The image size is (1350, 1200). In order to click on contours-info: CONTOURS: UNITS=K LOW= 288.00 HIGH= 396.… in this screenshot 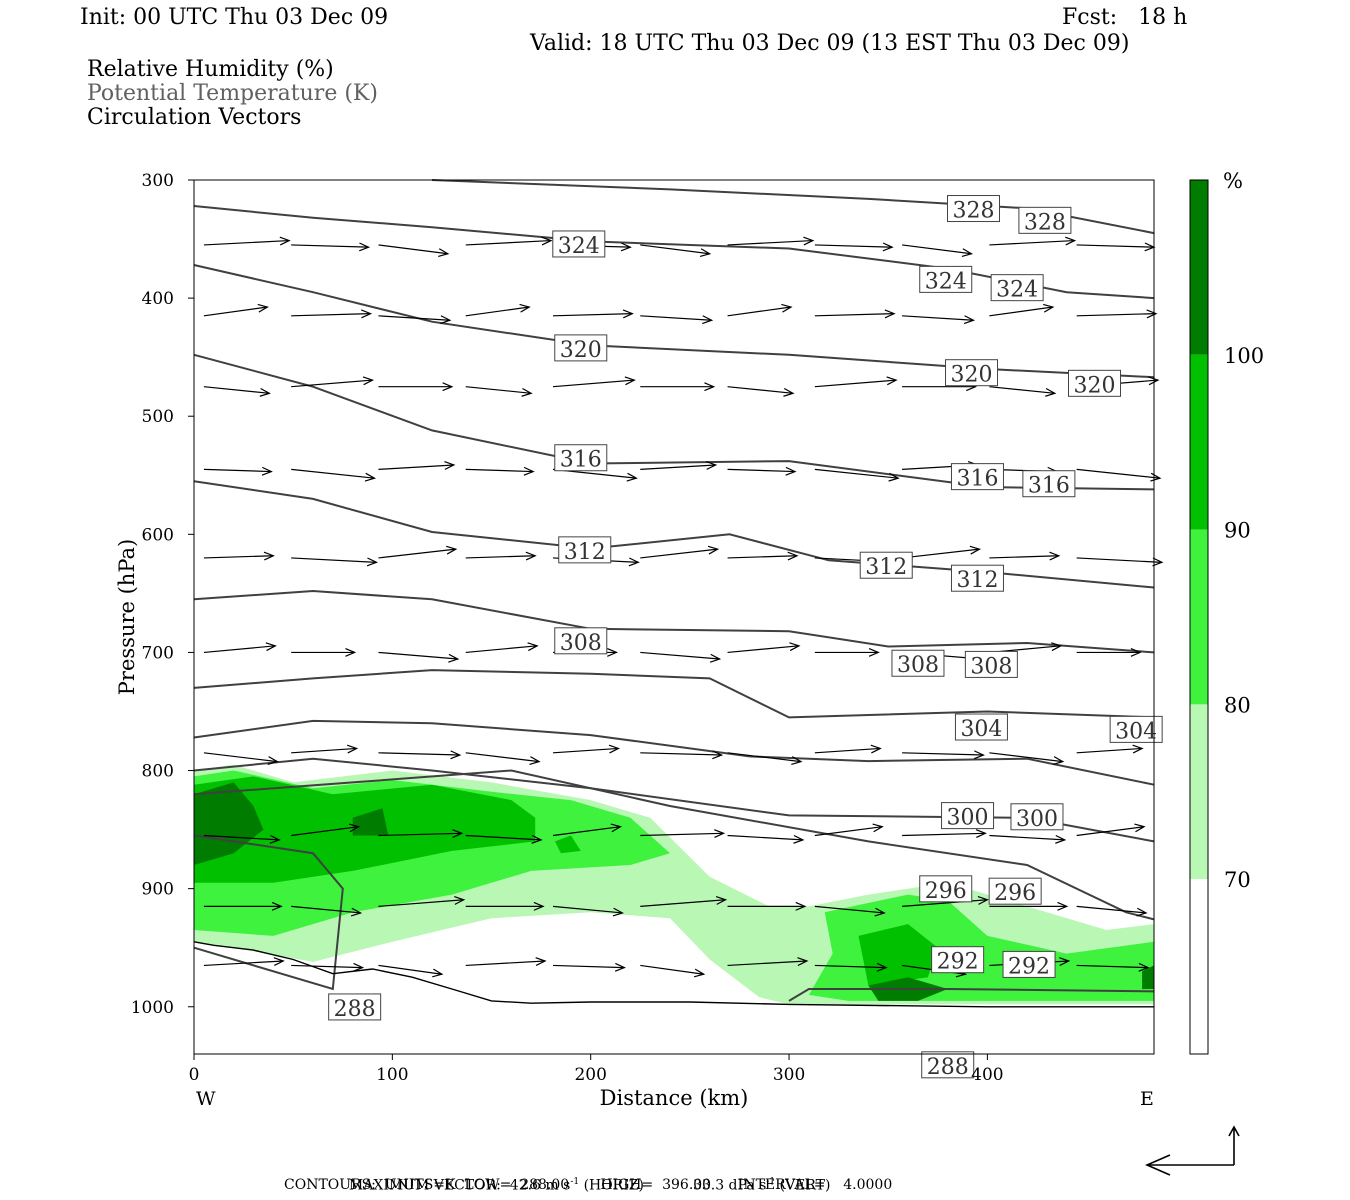, I will do `click(588, 1185)`.